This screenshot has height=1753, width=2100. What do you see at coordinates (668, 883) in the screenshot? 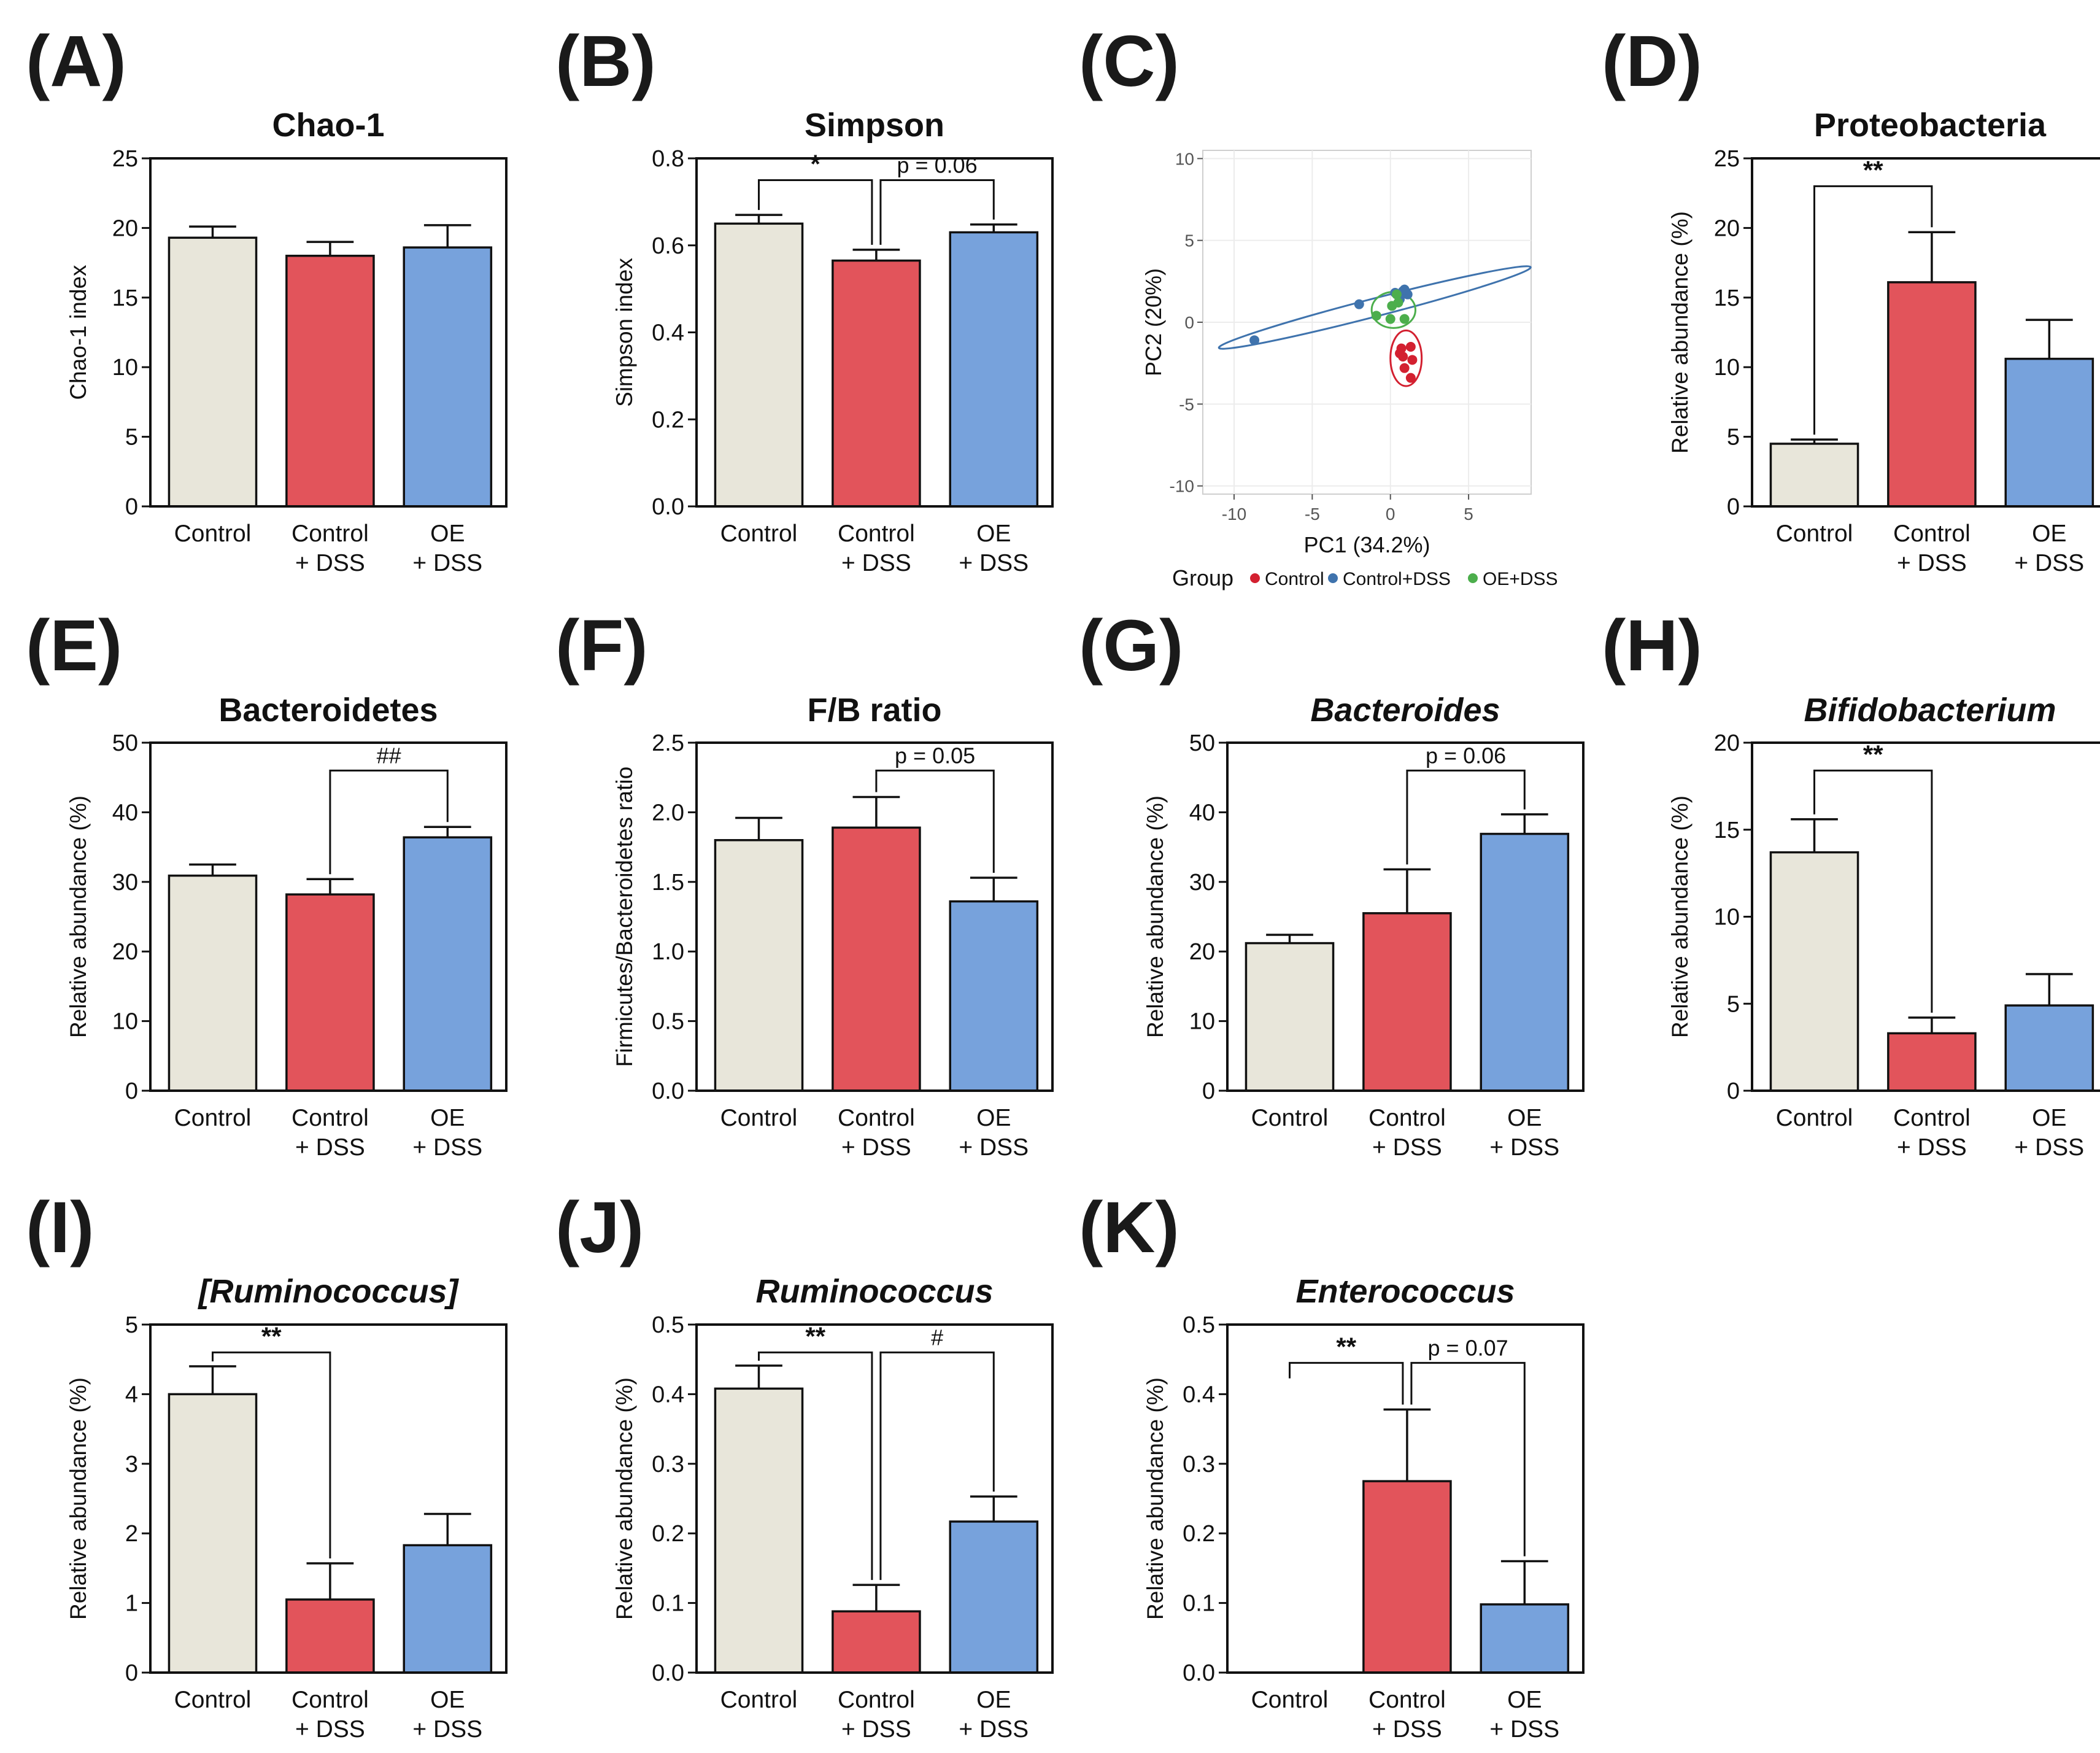
I see `y-tick-label: 1.5` at bounding box center [668, 883].